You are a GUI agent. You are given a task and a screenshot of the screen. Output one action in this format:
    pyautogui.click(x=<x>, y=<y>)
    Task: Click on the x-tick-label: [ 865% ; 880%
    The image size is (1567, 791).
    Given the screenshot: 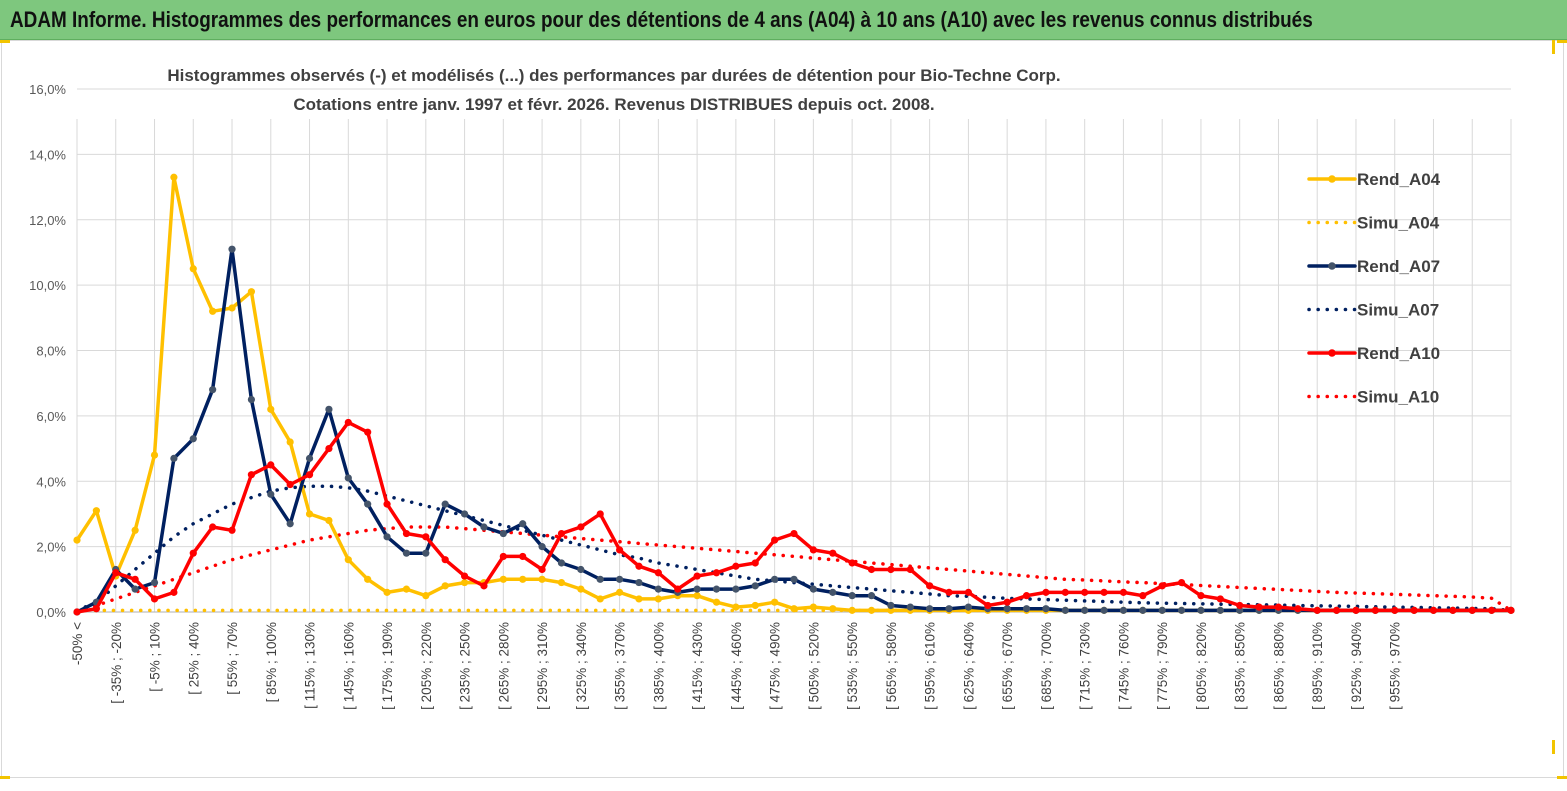 What is the action you would take?
    pyautogui.click(x=1278, y=666)
    